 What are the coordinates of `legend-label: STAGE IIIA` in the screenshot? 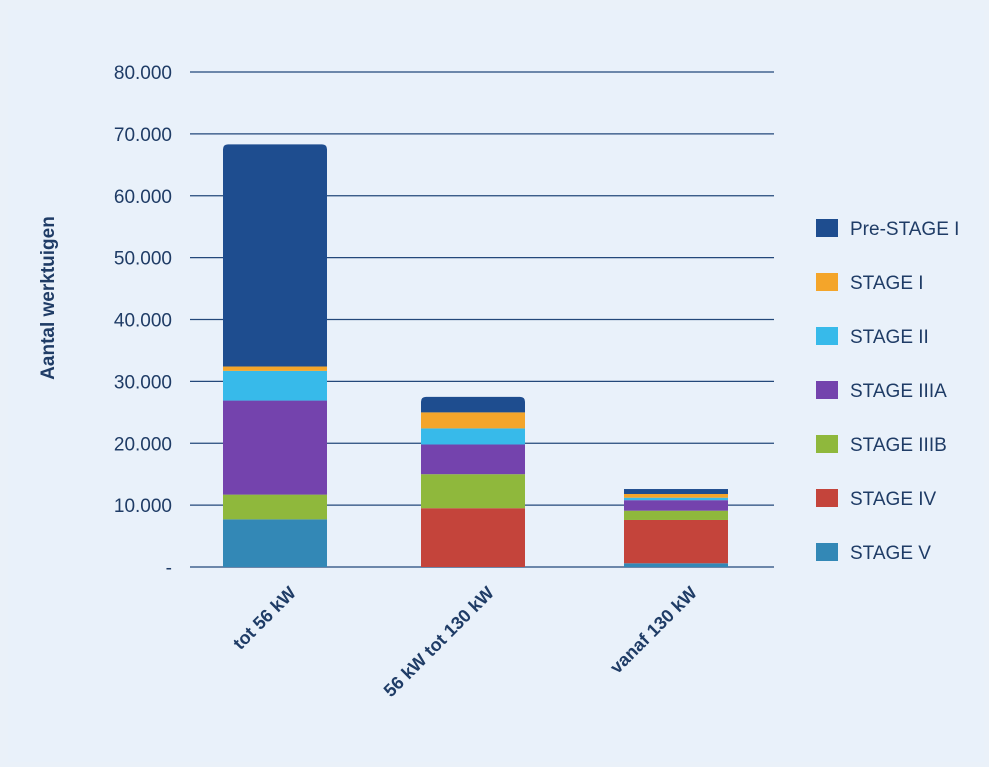 It's located at (898, 391).